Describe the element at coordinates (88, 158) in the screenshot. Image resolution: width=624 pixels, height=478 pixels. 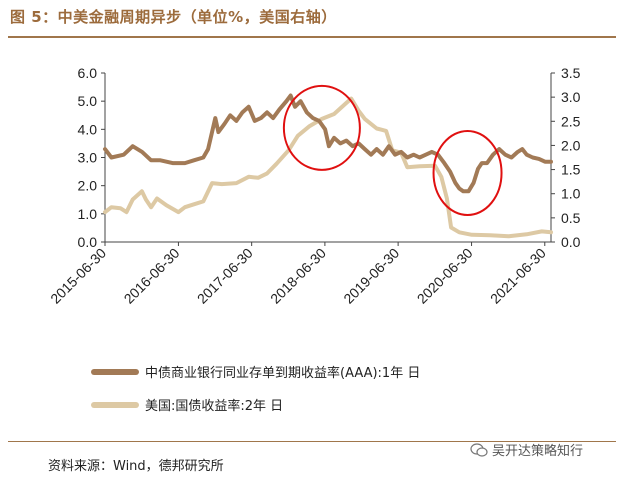
I see `y-left-tick-label: 3.0` at that location.